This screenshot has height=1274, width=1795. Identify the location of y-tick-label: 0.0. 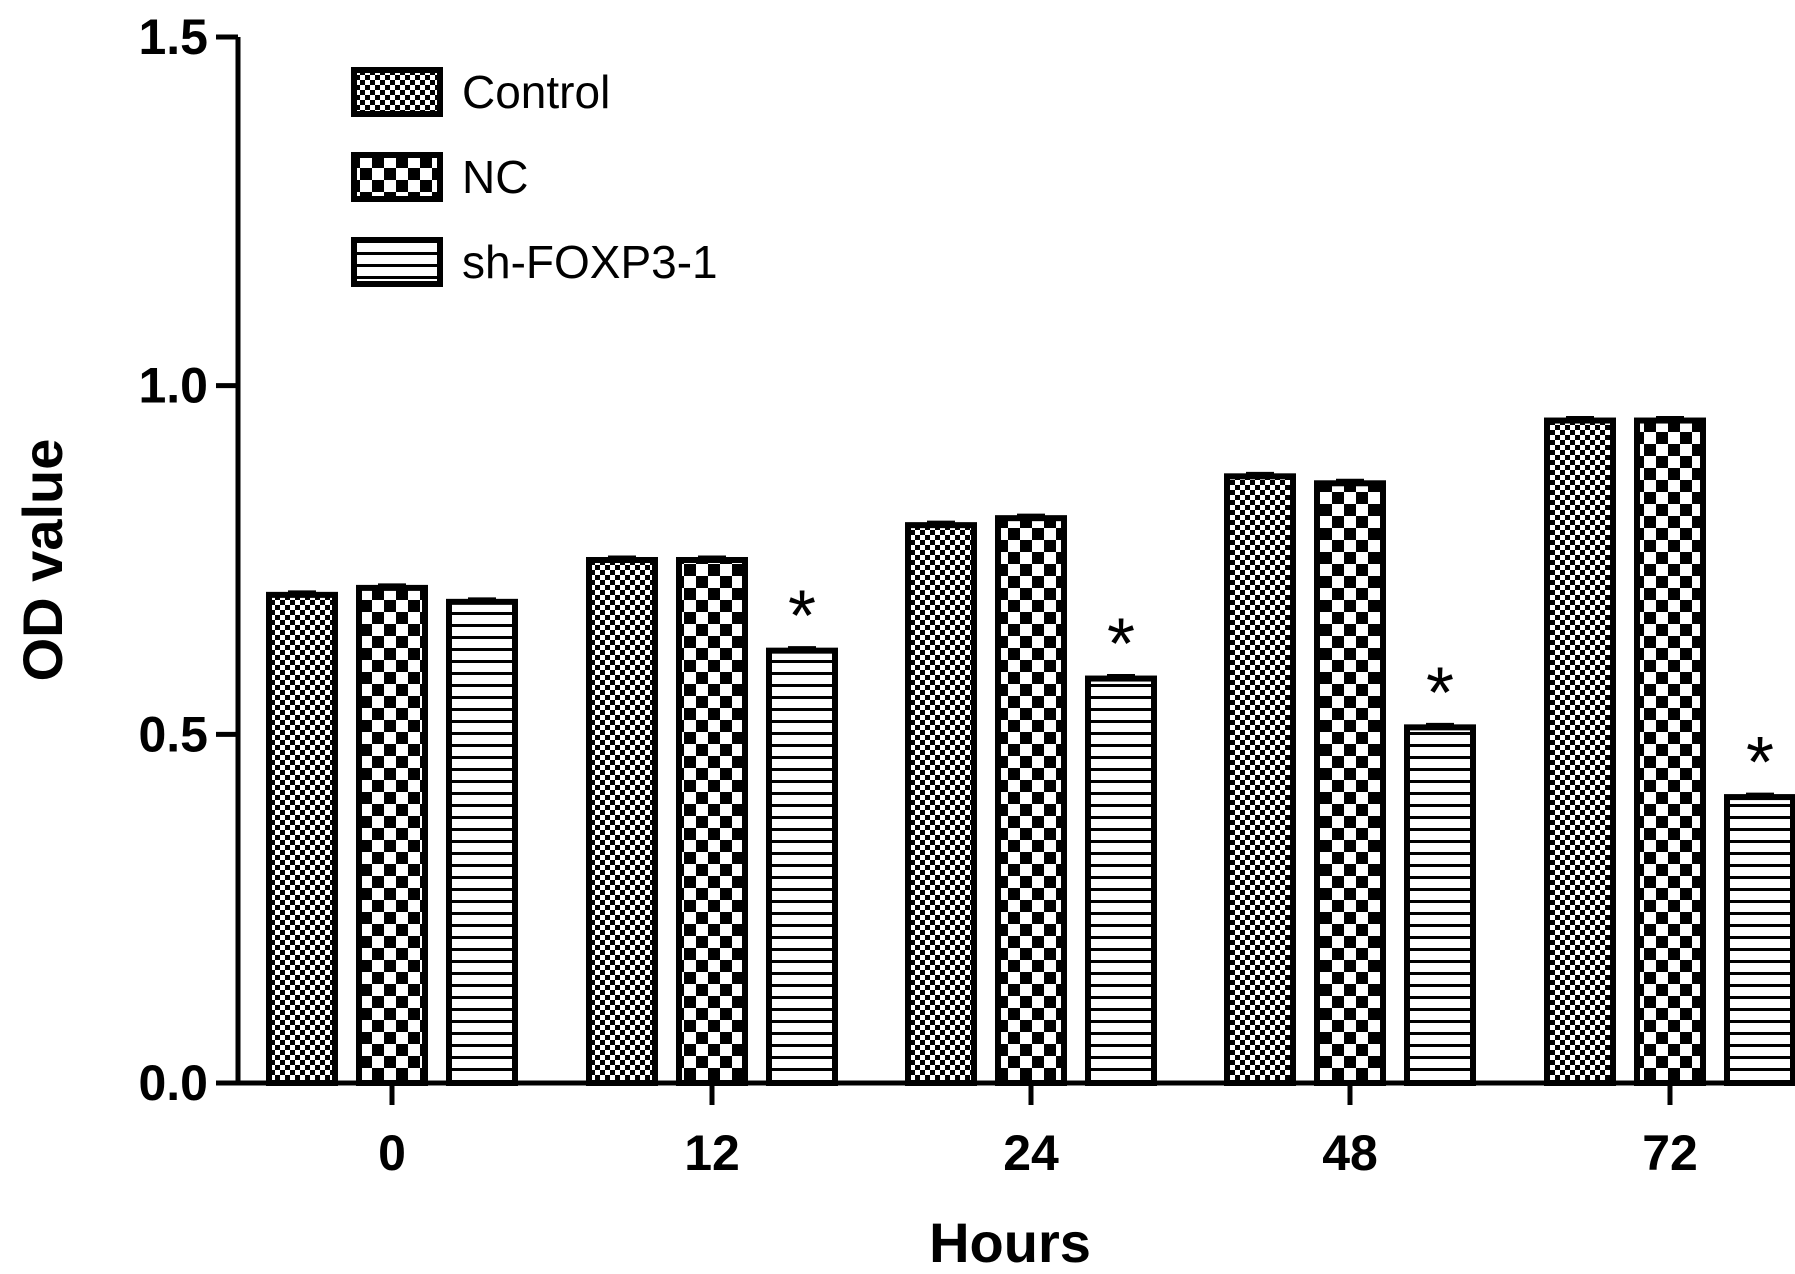
(173, 1083).